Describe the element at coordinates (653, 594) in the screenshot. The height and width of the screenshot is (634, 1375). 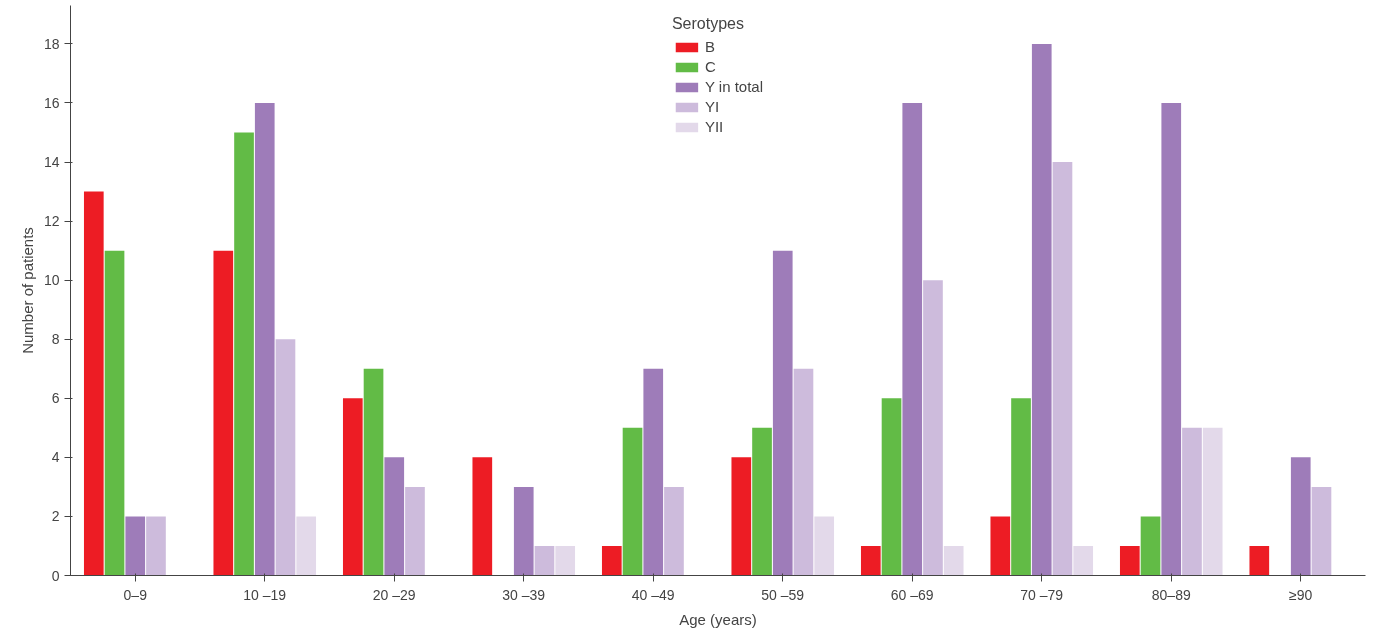
I see `x-tick-label: 40 –49` at that location.